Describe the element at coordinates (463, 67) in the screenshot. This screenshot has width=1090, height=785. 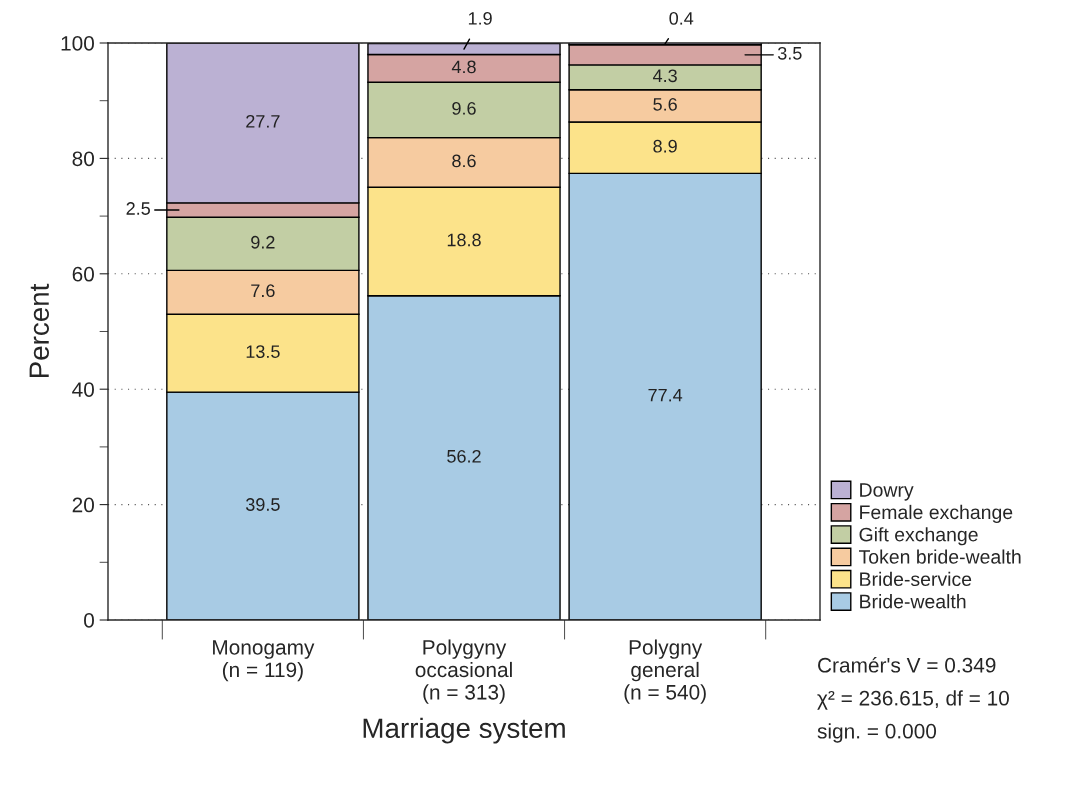
I see `data-label: 4.8` at that location.